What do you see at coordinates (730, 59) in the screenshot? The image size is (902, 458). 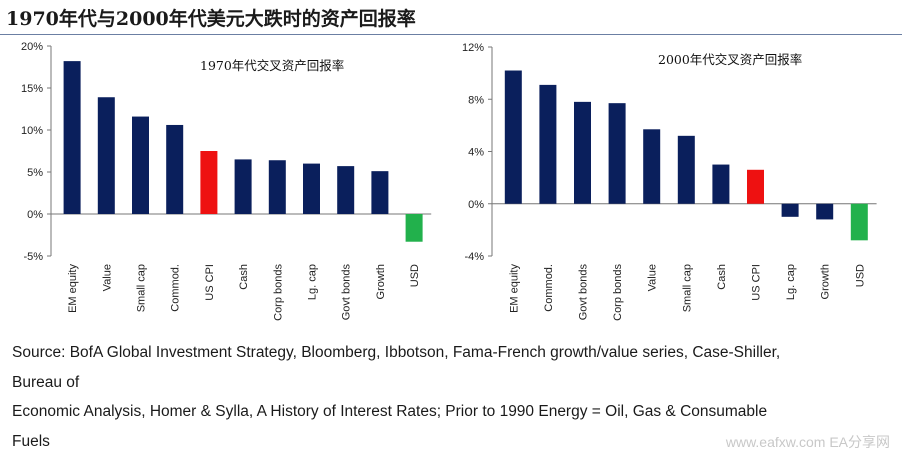 I see `chart-title: 2000年代交叉资产回报率` at bounding box center [730, 59].